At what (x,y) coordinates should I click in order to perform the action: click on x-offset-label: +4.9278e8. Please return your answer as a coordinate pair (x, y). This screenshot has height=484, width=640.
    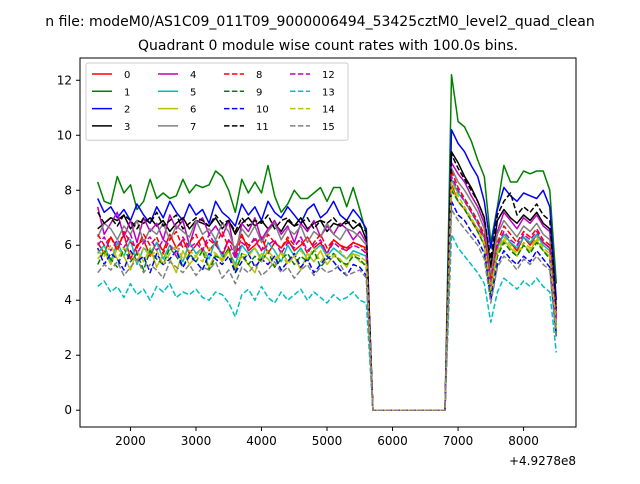
    Looking at the image, I should click on (542, 461).